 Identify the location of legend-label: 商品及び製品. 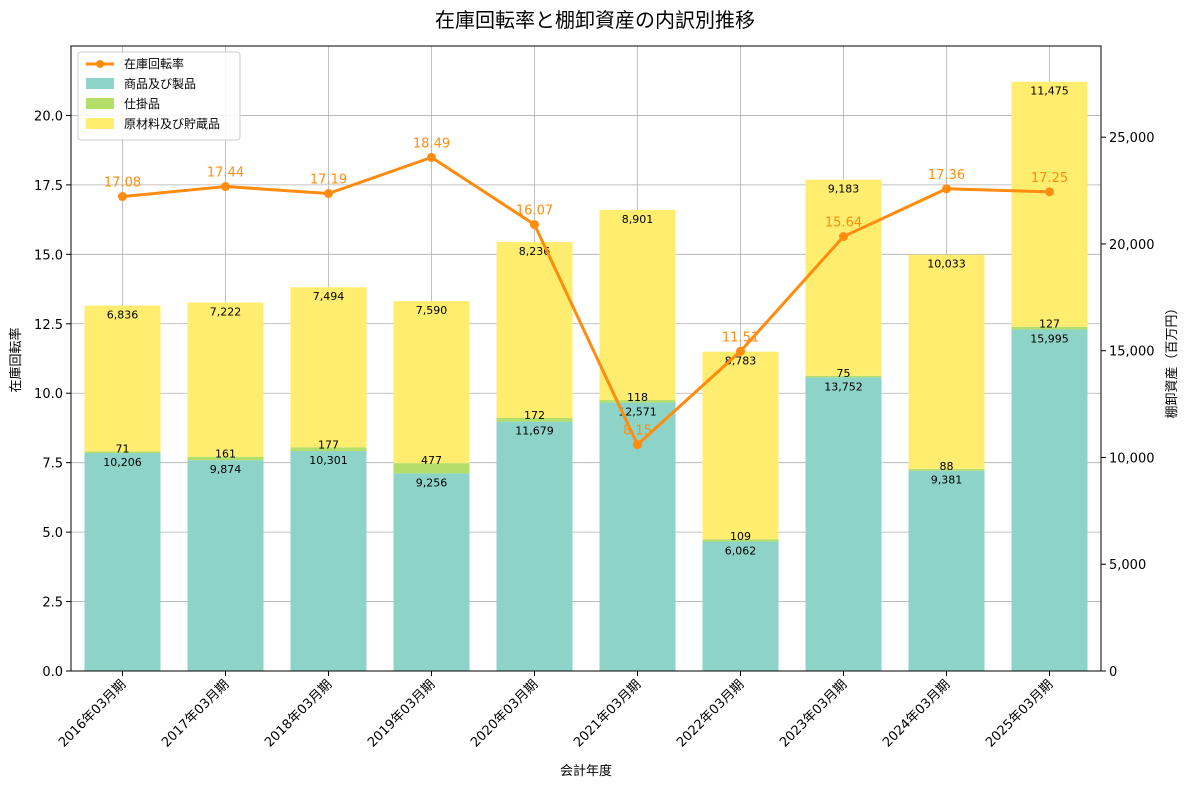
(160, 83).